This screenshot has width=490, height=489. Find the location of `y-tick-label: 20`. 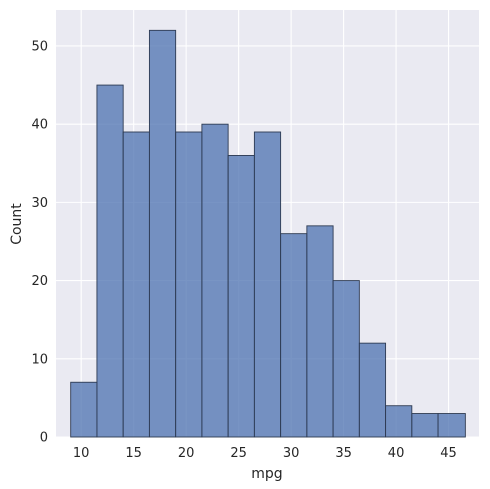

y-tick-label: 20 is located at coordinates (39, 281).